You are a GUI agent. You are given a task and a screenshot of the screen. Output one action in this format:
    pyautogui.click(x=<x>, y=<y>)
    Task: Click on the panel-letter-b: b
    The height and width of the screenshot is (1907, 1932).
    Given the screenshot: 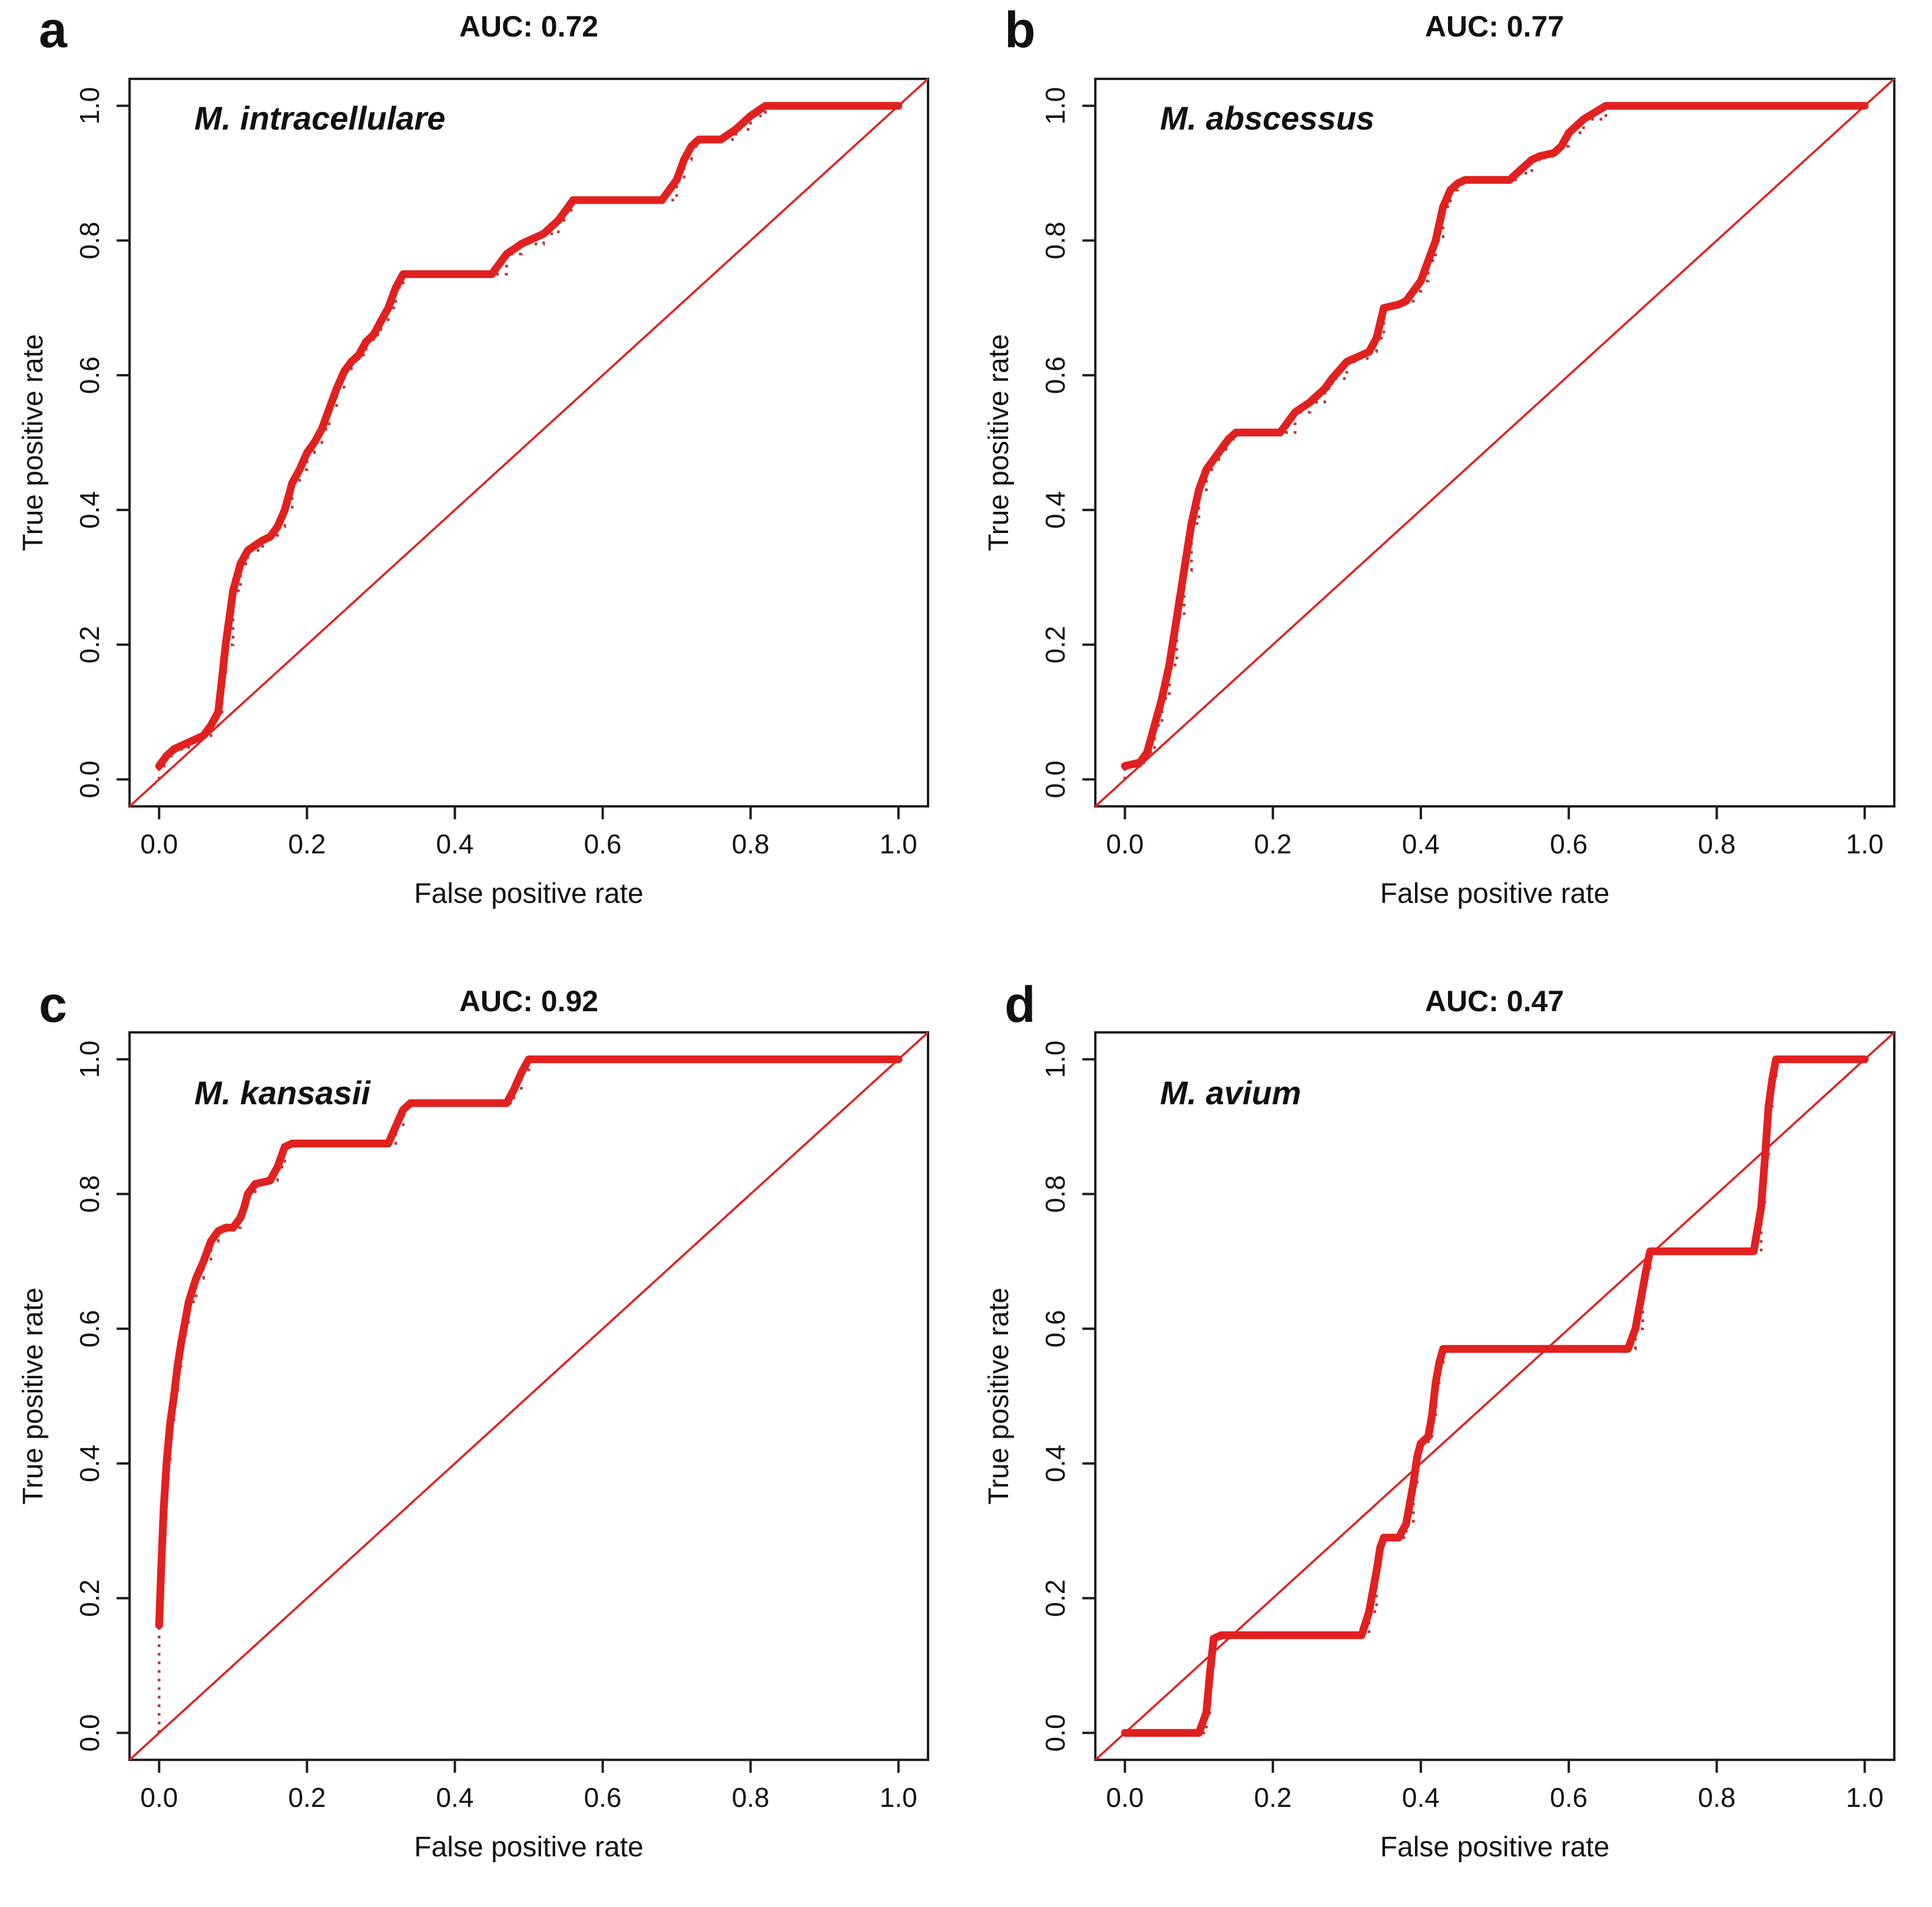 What is the action you would take?
    pyautogui.click(x=1020, y=30)
    